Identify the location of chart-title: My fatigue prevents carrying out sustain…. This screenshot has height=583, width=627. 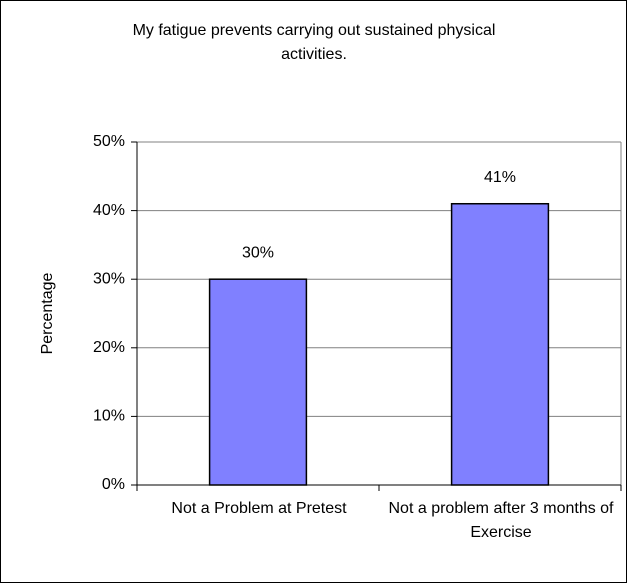
(314, 42).